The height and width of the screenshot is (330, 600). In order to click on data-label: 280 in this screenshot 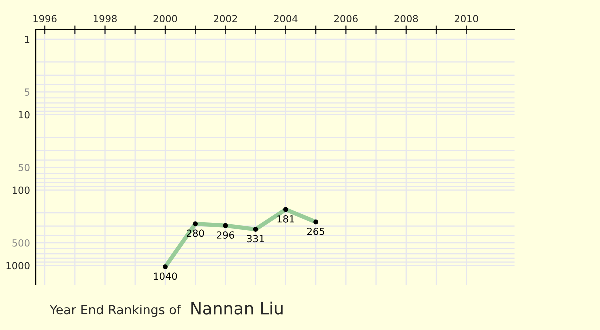, I will do `click(195, 234)`.